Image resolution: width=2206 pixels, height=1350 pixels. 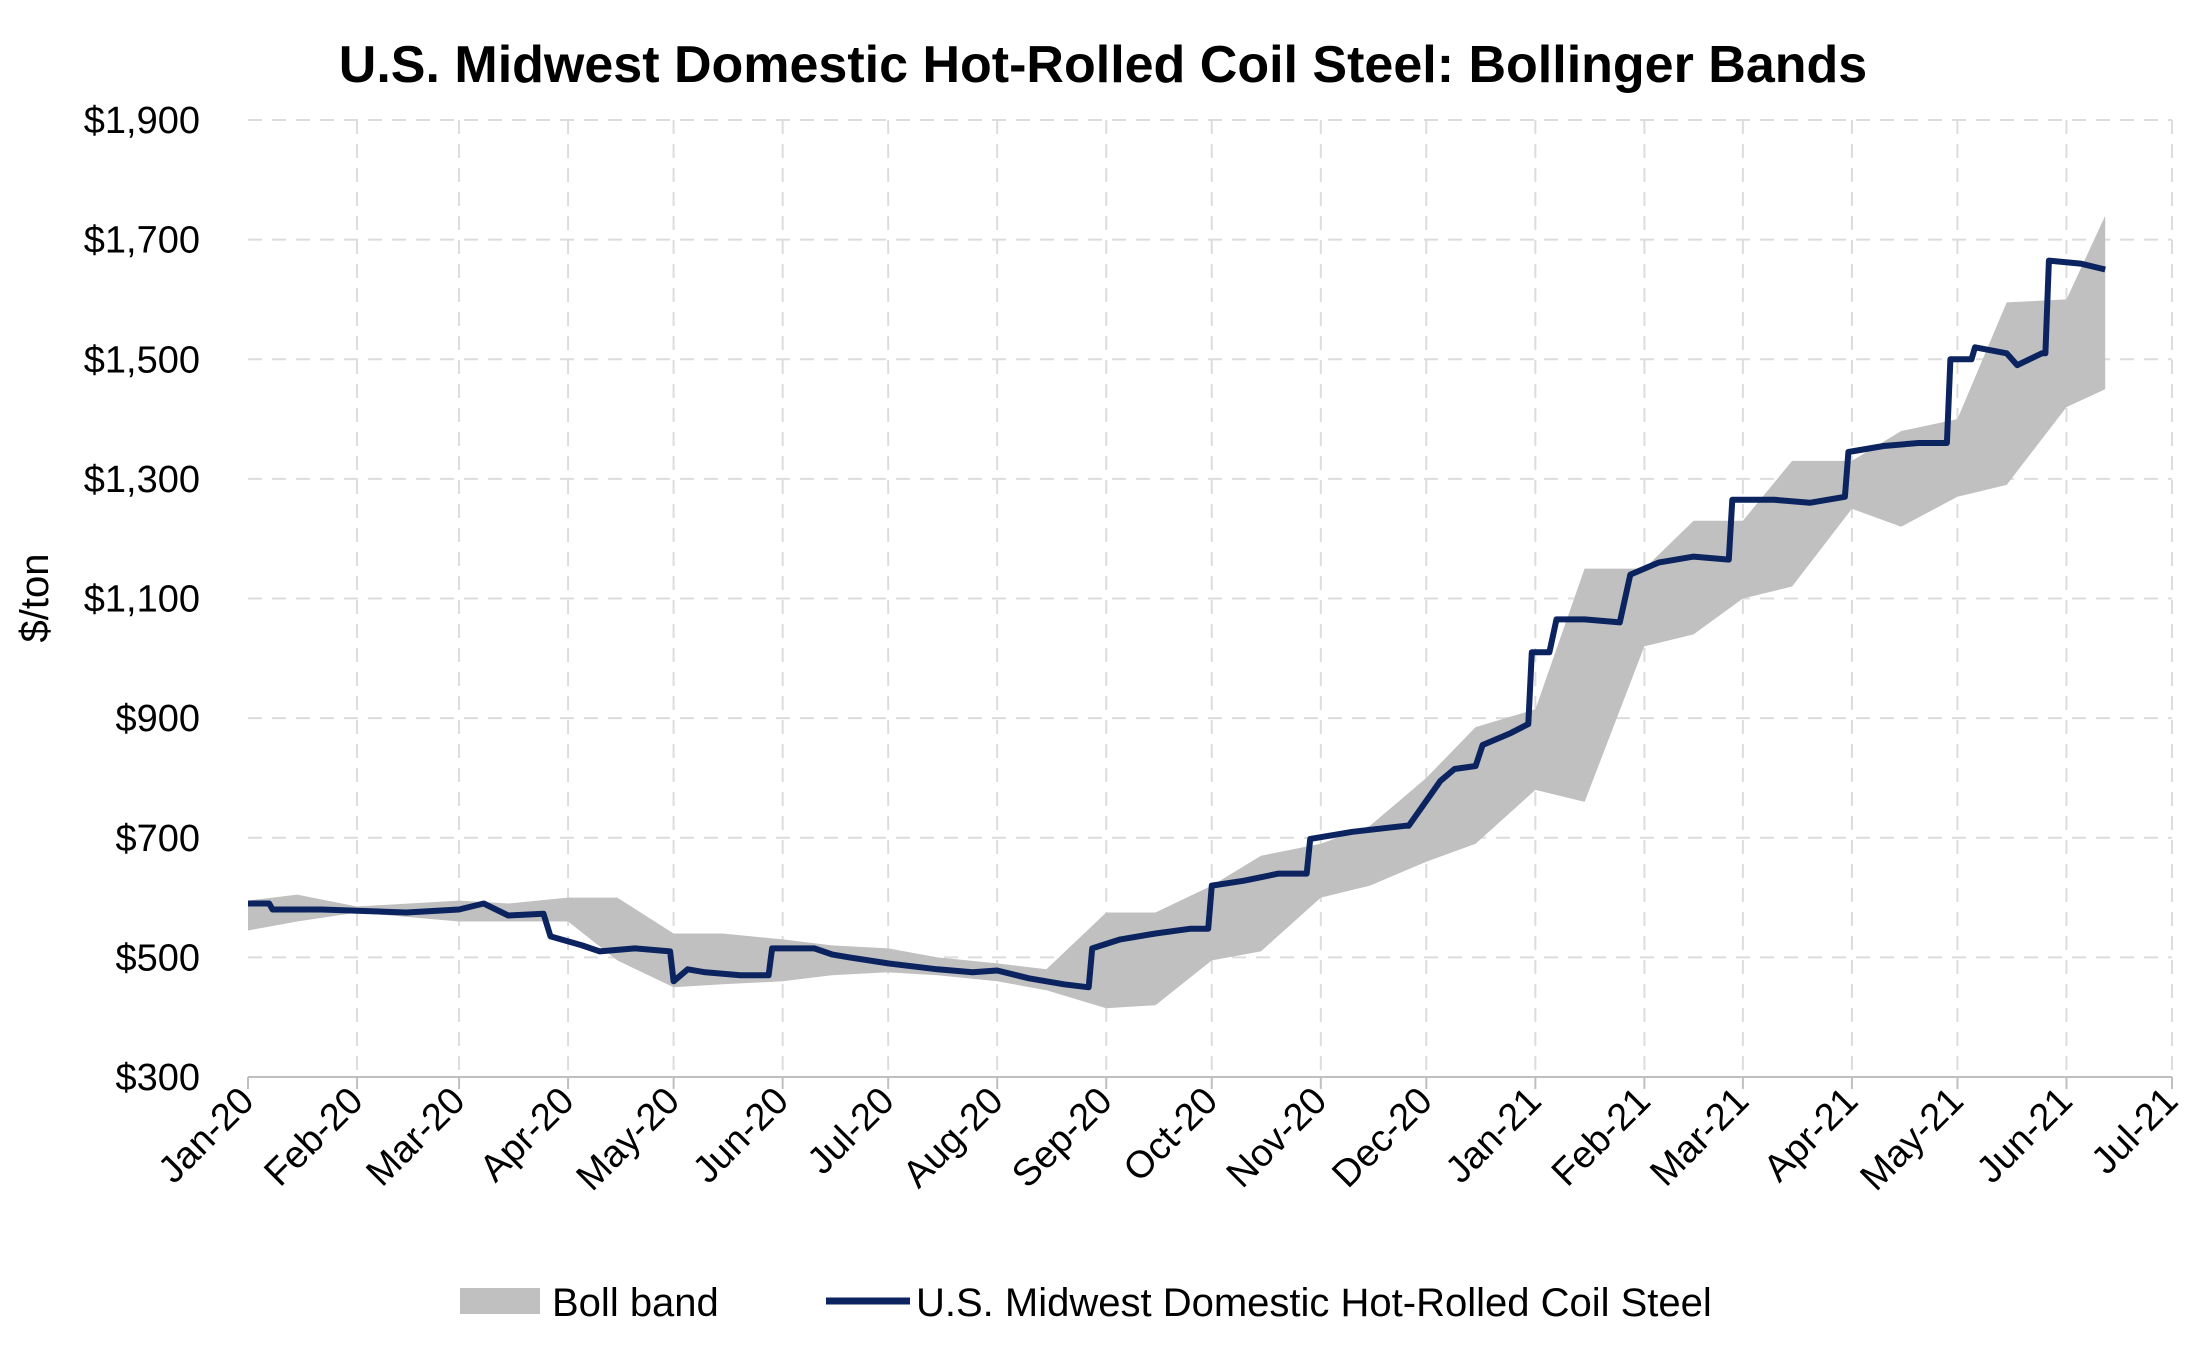 What do you see at coordinates (635, 1303) in the screenshot?
I see `legend-band-label: Boll band` at bounding box center [635, 1303].